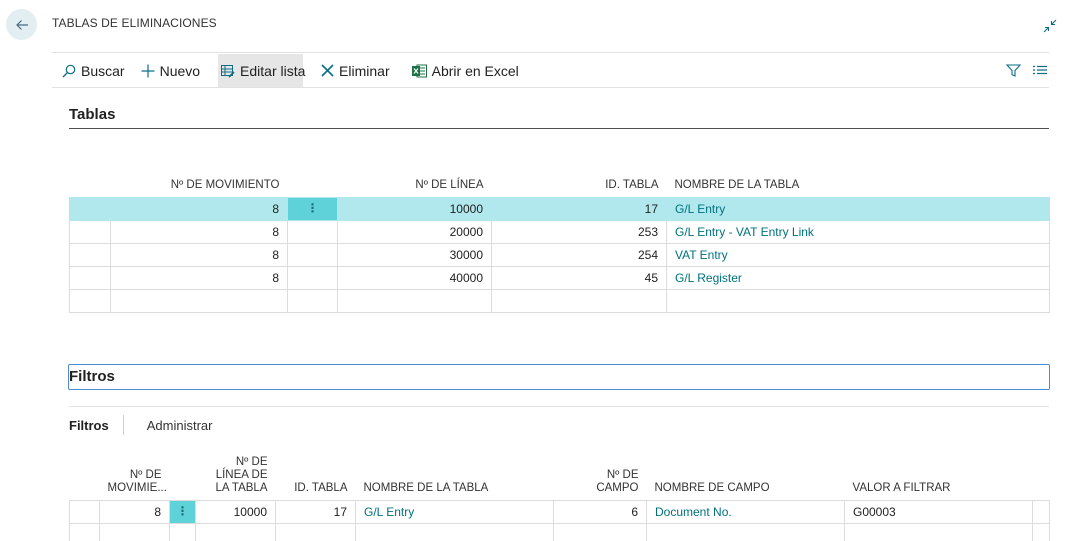 The height and width of the screenshot is (541, 1076). I want to click on col-header-num-linea-tabla: Nº DE LÍNEA DE LA TABLA, so click(241, 474).